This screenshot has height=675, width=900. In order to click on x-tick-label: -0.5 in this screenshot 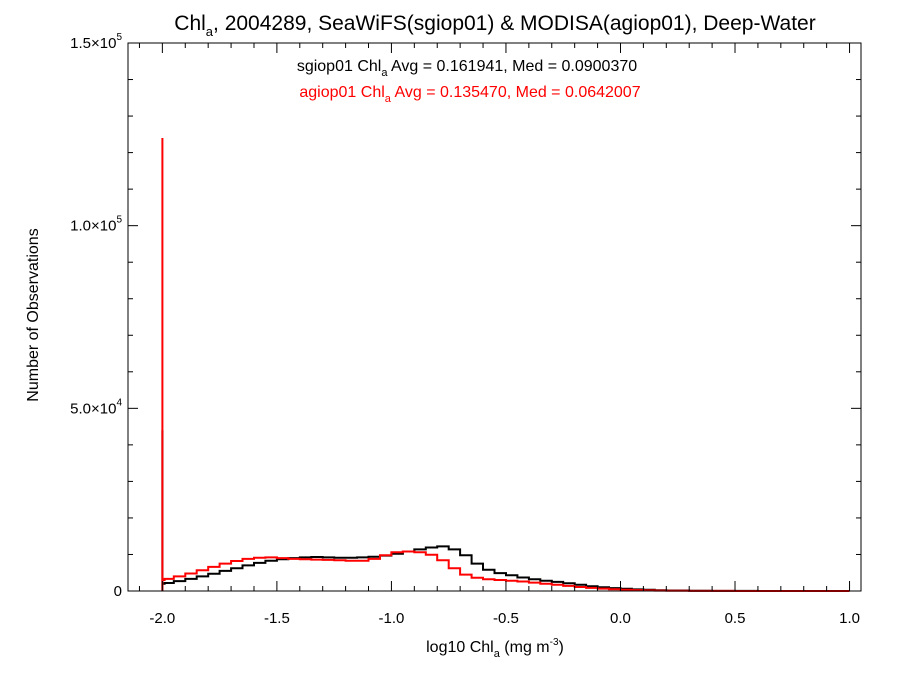, I will do `click(506, 618)`.